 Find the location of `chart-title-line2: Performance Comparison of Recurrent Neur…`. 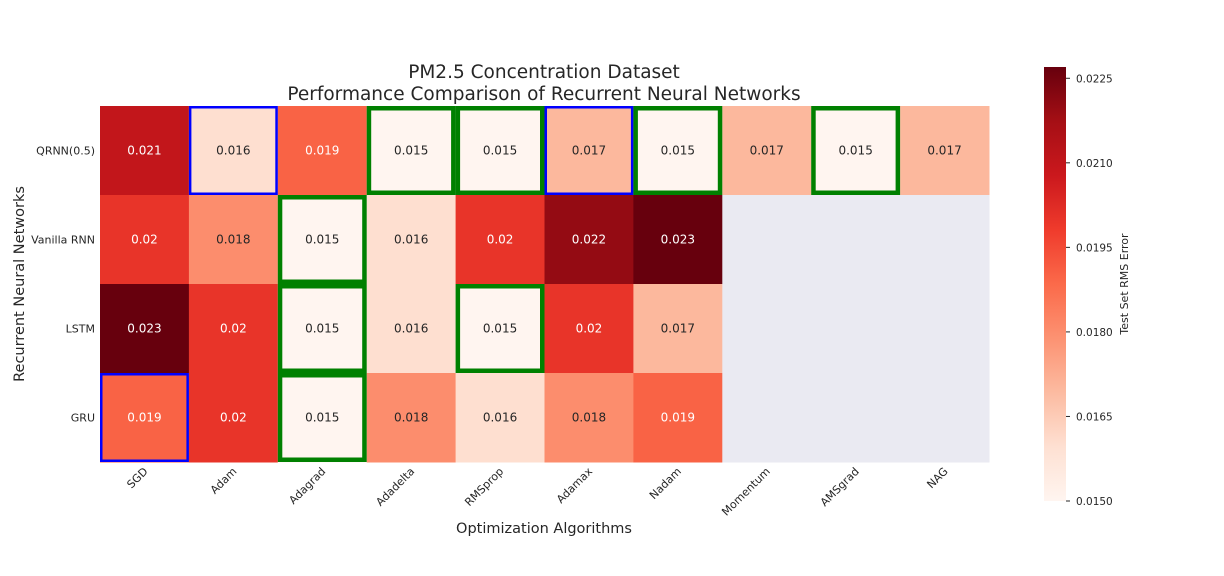

chart-title-line2: Performance Comparison of Recurrent Neur… is located at coordinates (543, 94).